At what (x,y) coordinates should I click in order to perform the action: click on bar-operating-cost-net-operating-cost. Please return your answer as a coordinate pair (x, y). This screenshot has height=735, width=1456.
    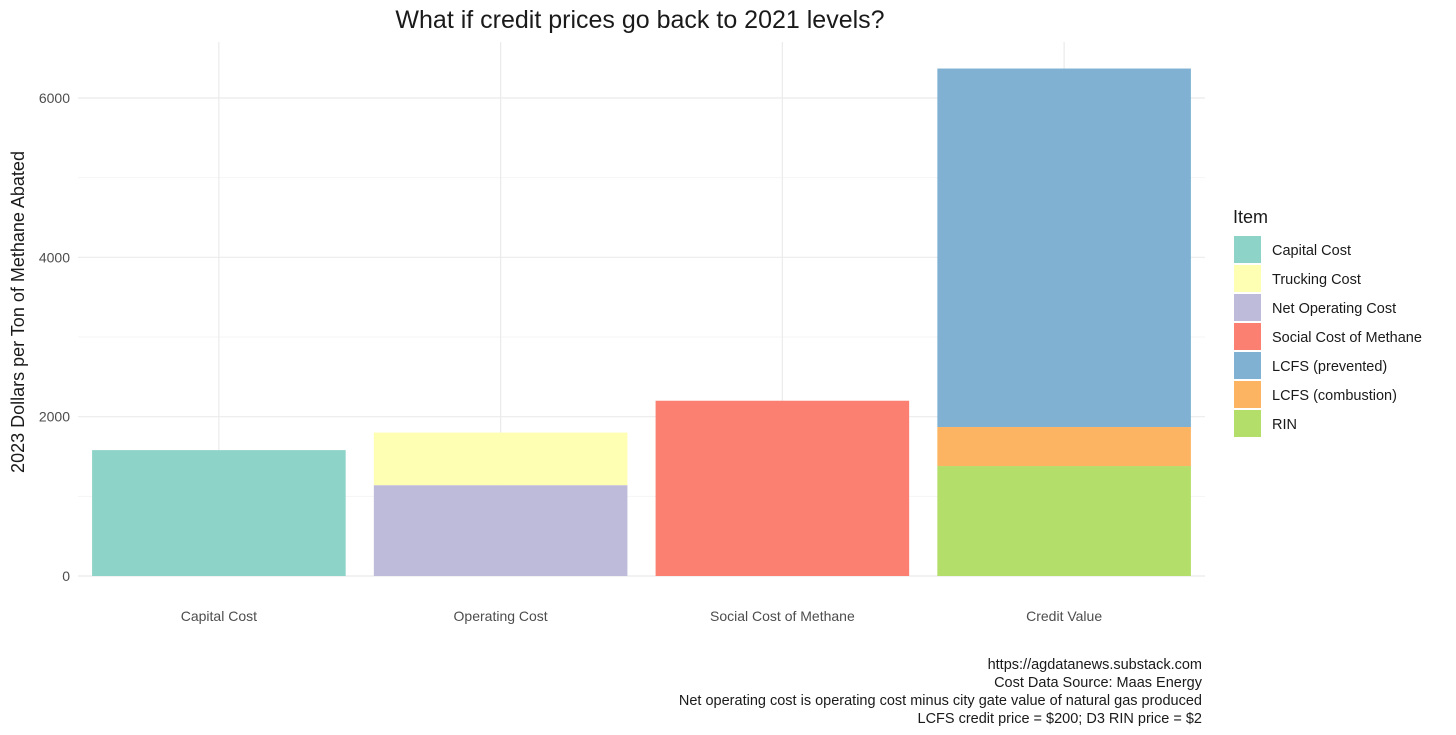
    Looking at the image, I should click on (500, 530).